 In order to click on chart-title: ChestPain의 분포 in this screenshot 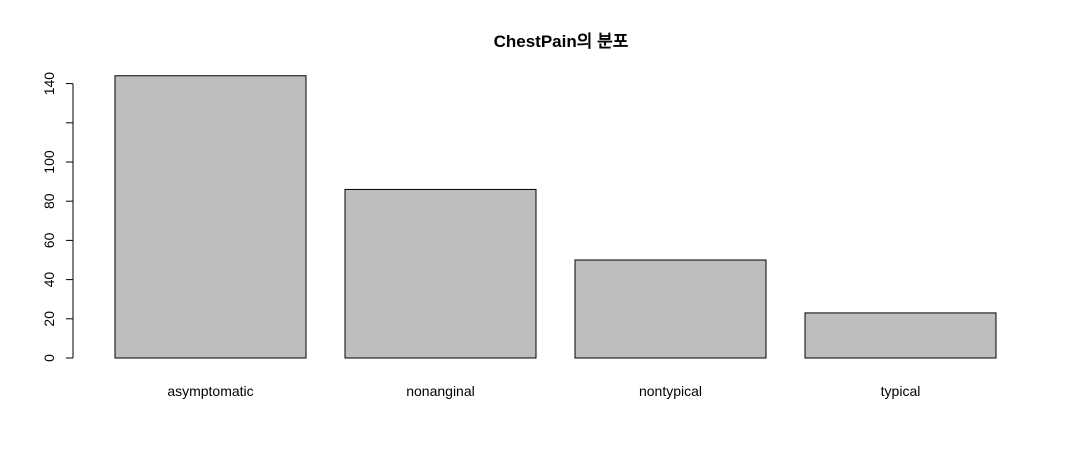, I will do `click(561, 41)`.